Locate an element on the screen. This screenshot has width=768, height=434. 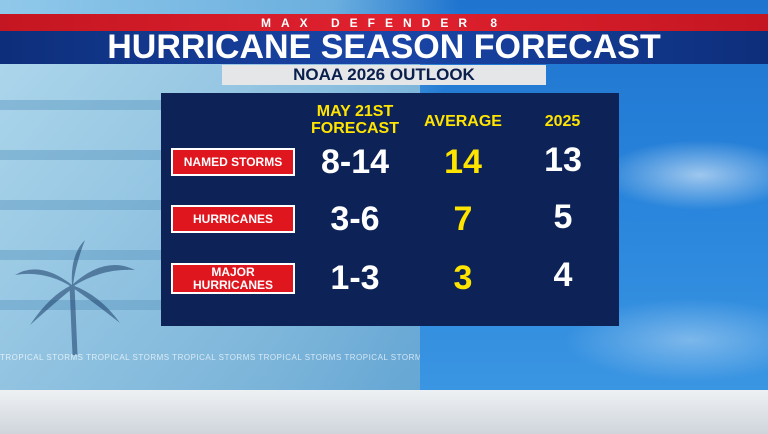
lower-bar is located at coordinates (384, 412).